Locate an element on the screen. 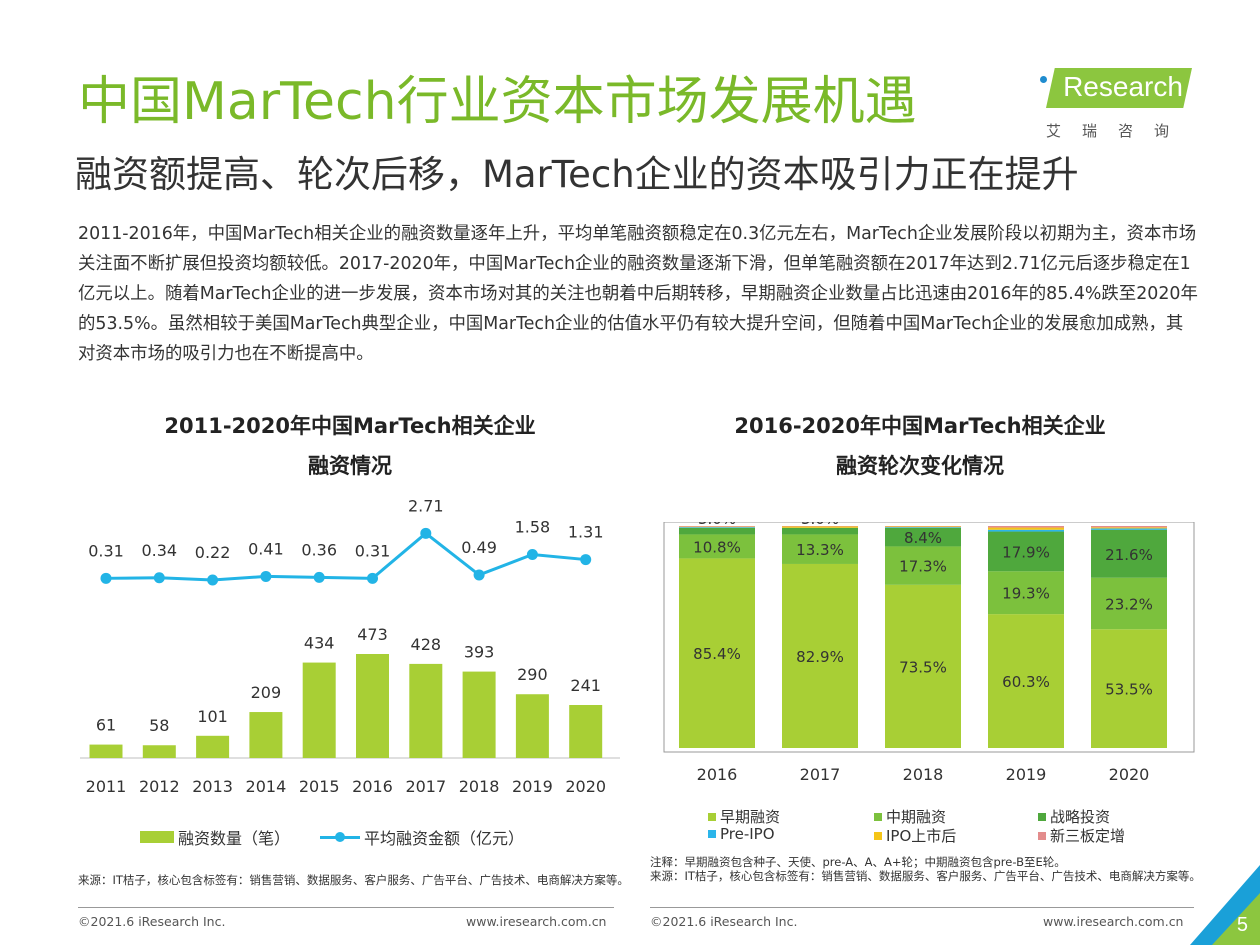  chart1-line-label-2011: 0.31 is located at coordinates (106, 550).